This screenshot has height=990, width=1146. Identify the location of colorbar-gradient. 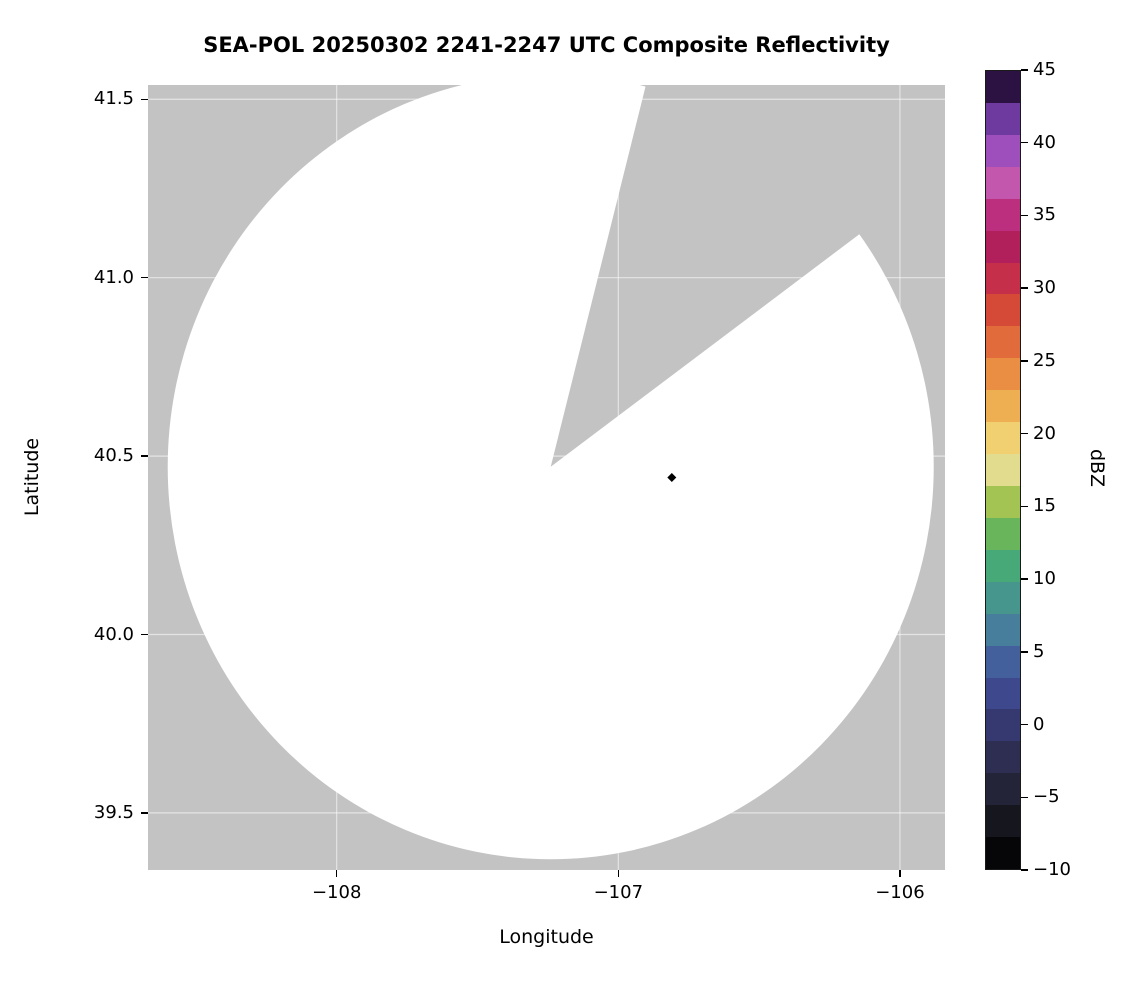
(1003, 470).